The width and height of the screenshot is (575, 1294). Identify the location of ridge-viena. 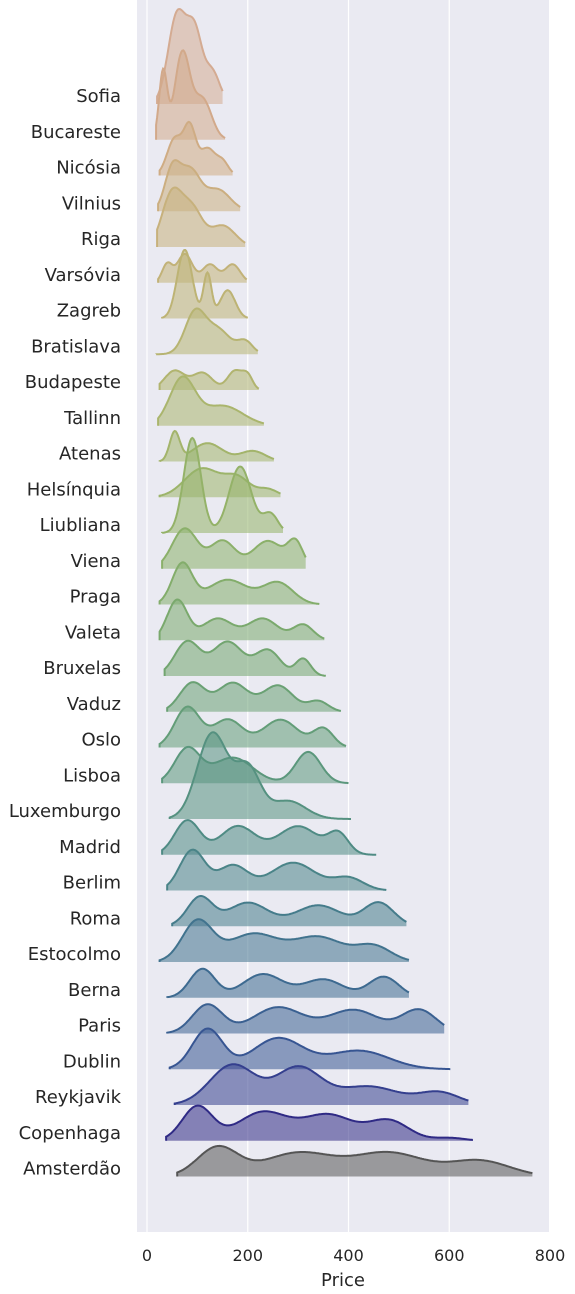
(234, 548).